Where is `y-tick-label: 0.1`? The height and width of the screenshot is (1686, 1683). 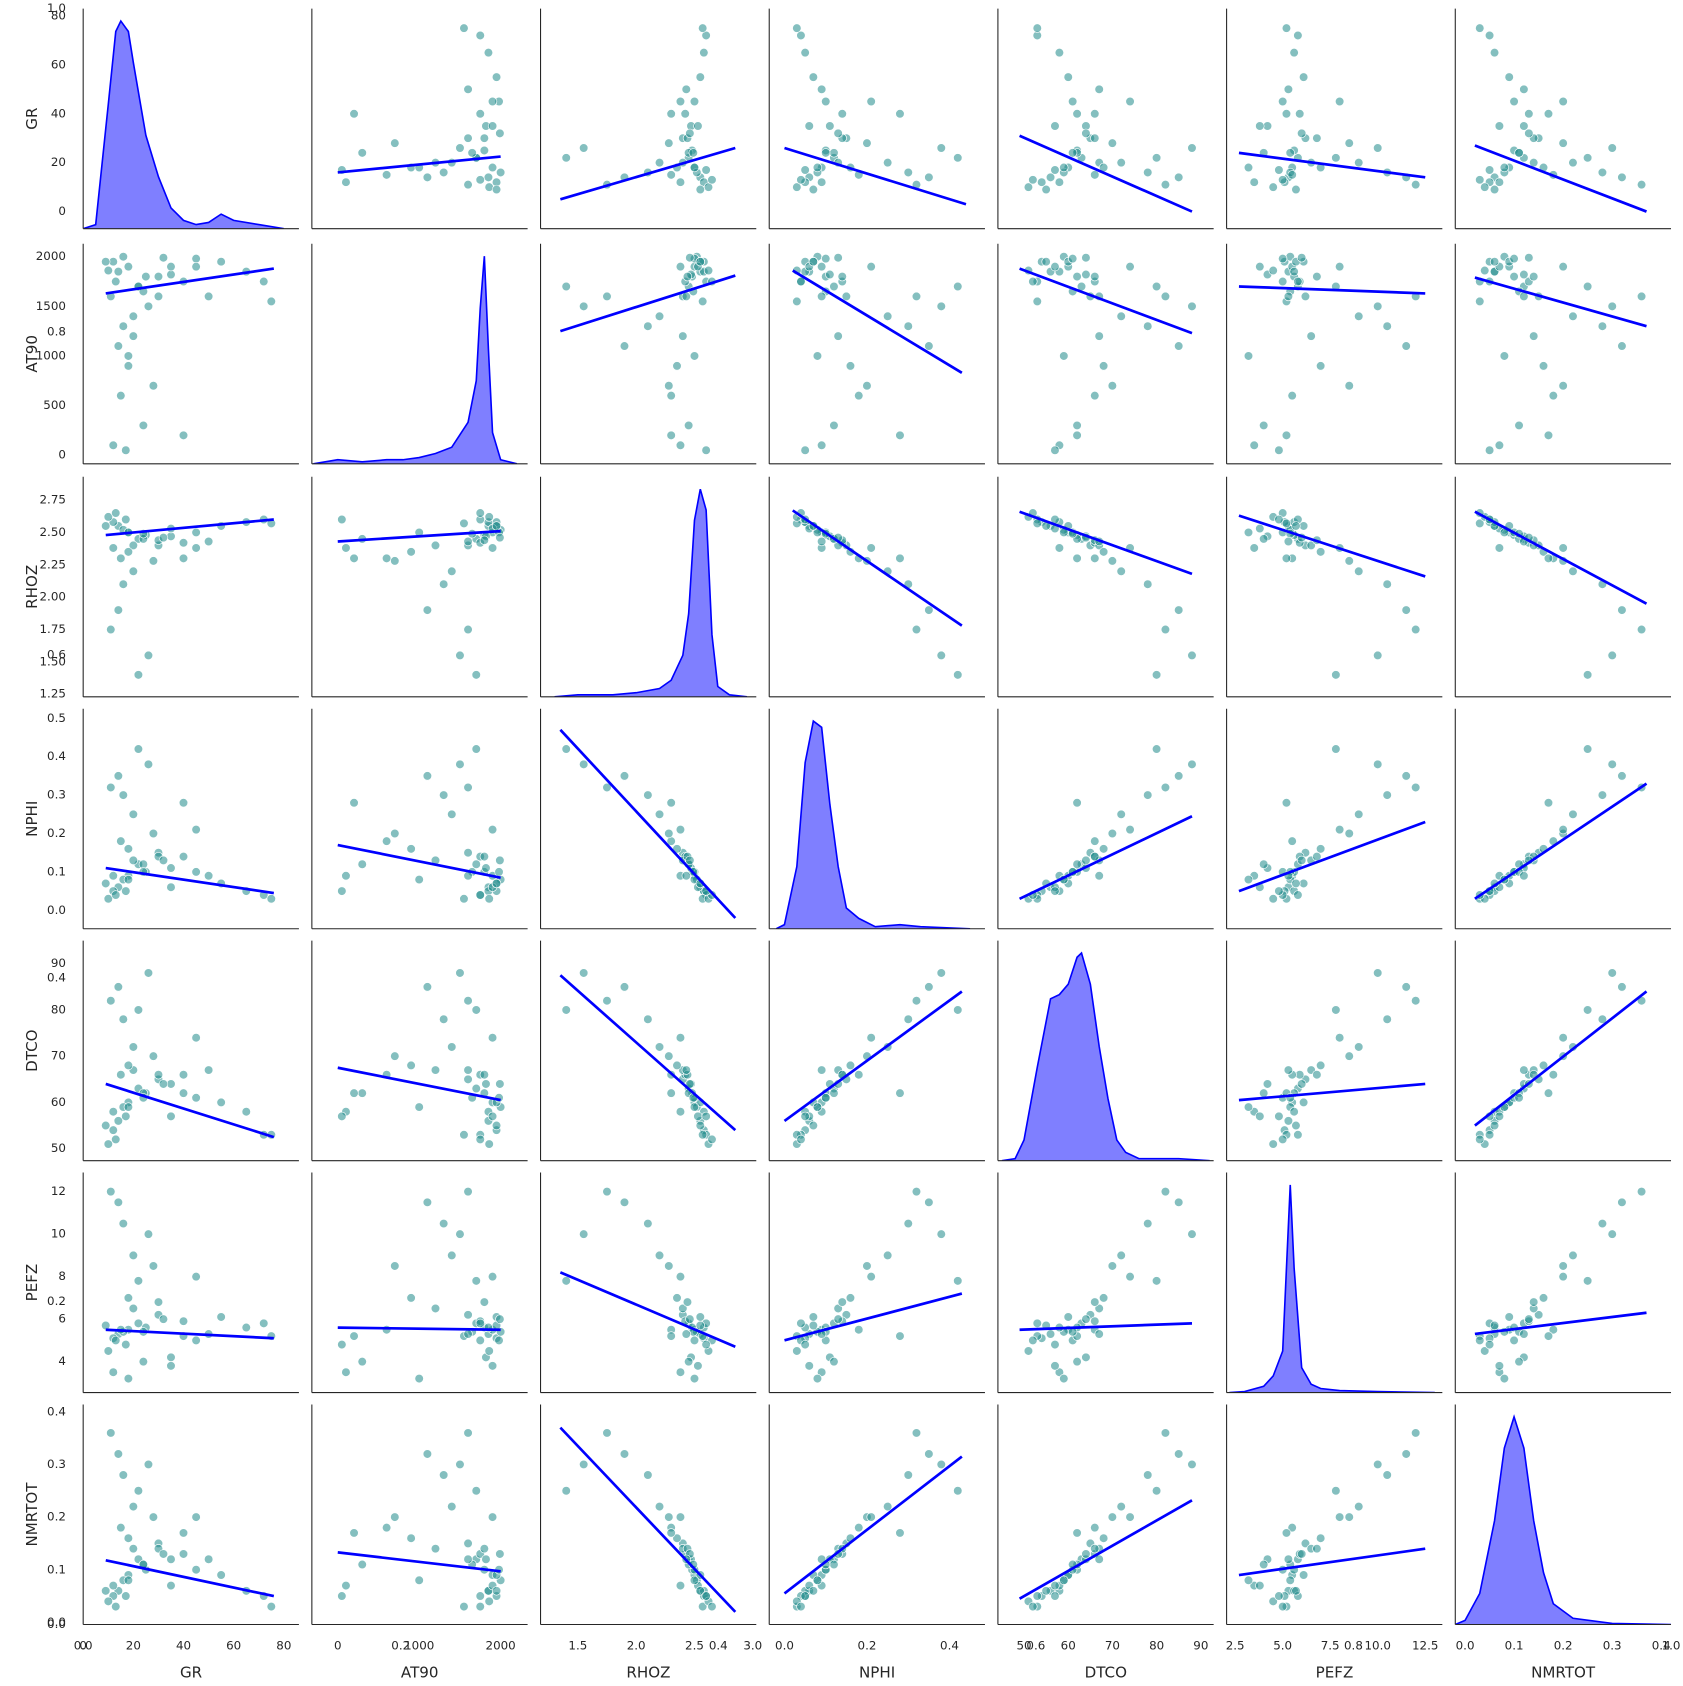
y-tick-label: 0.1 is located at coordinates (56, 871).